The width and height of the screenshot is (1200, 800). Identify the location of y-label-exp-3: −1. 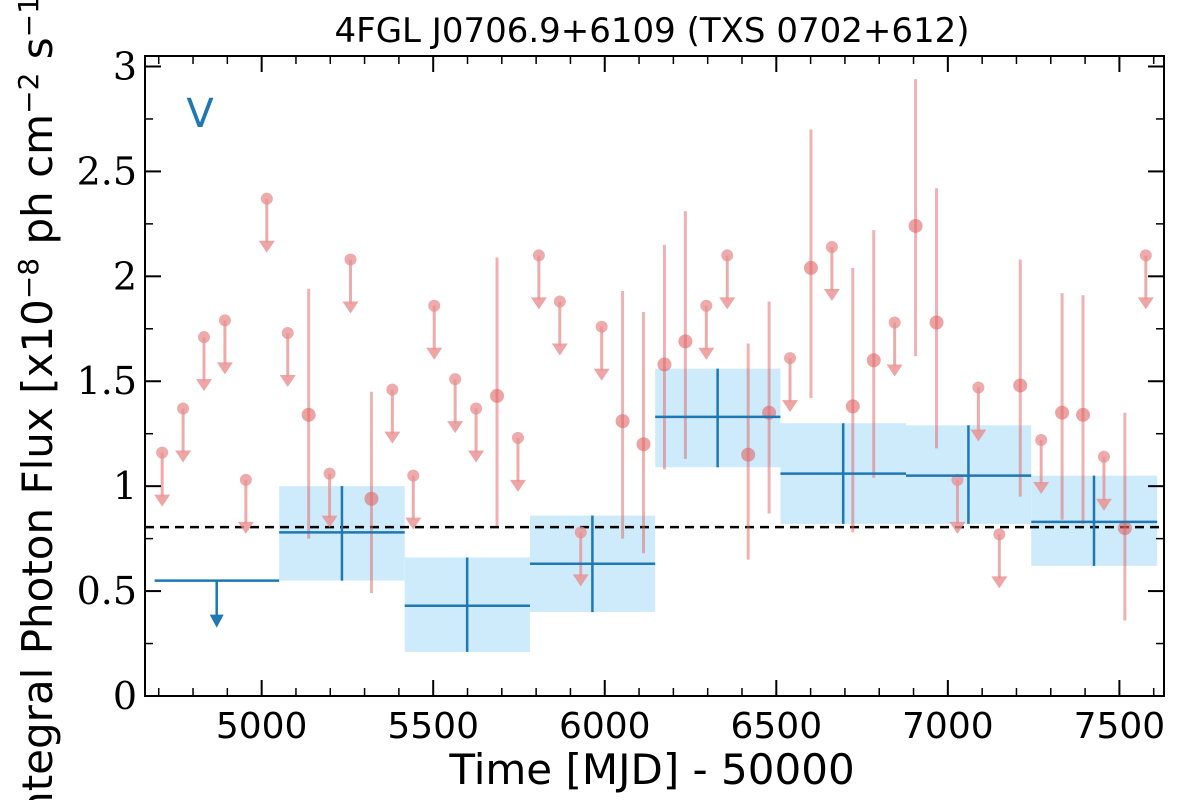
(28, 18).